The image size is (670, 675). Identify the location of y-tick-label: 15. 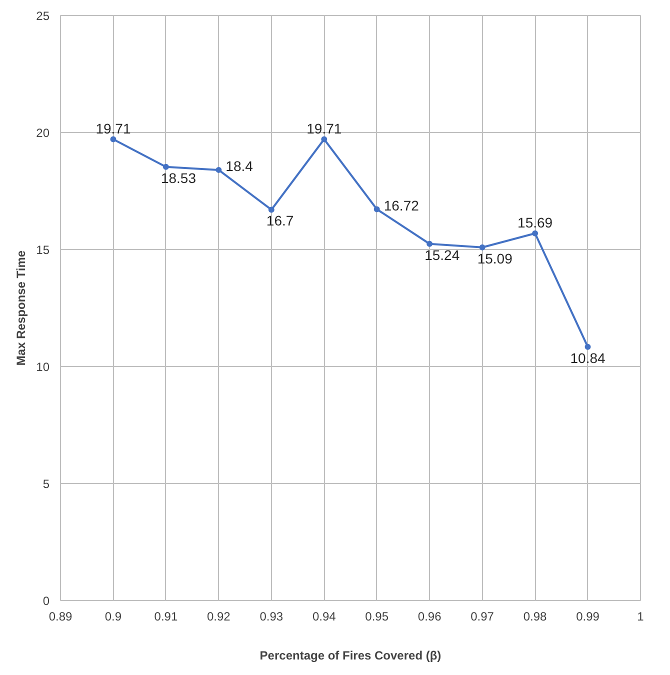
(43, 250).